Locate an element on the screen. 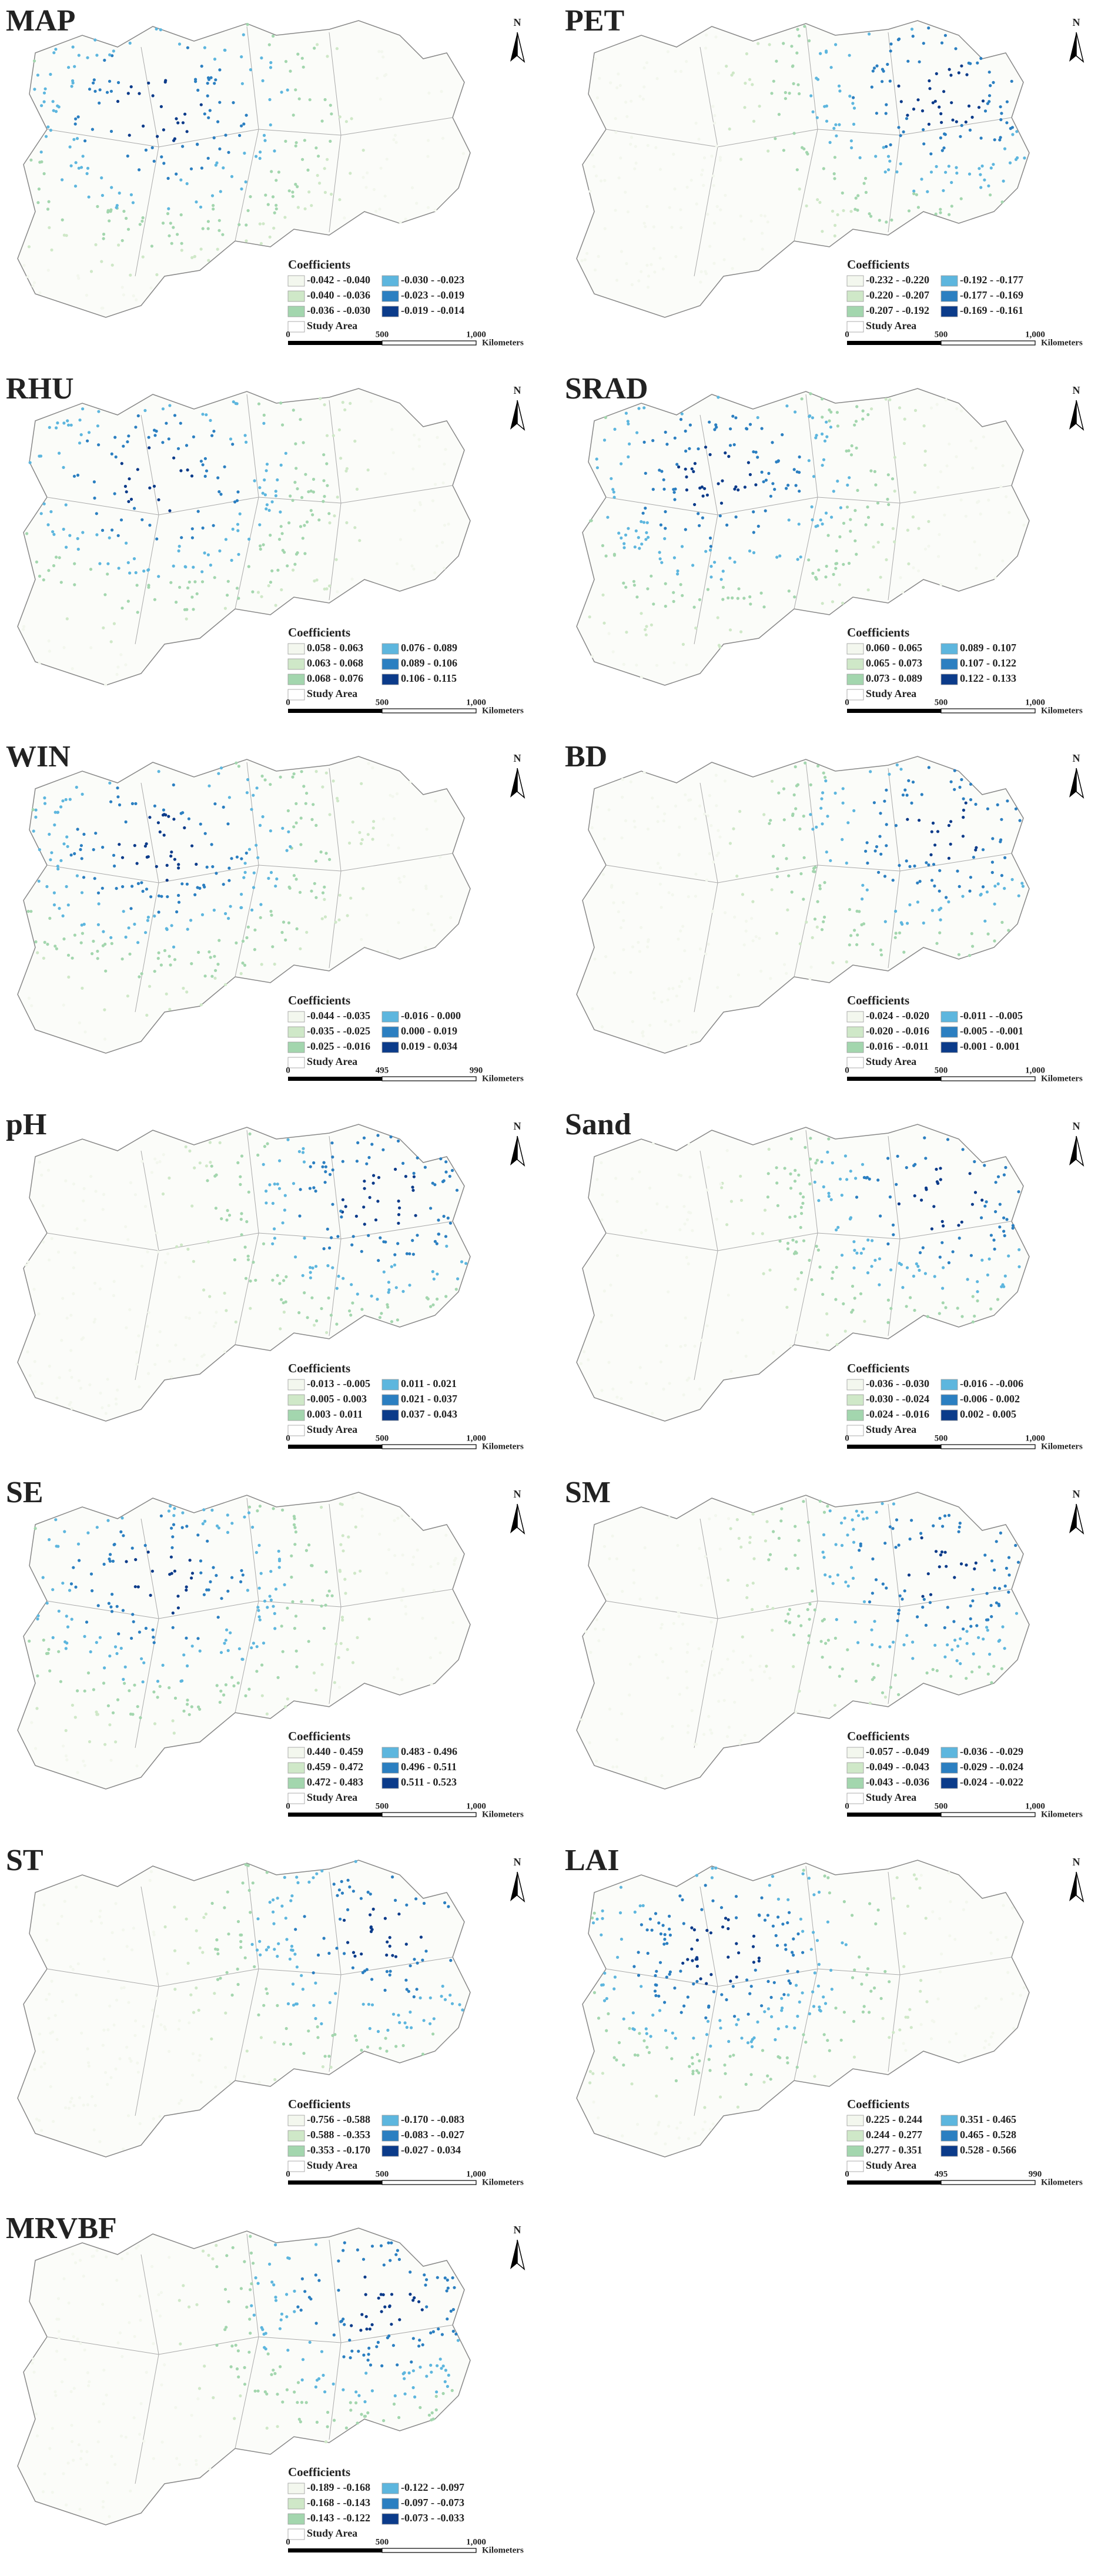  legend-title: Coefficients is located at coordinates (878, 264).